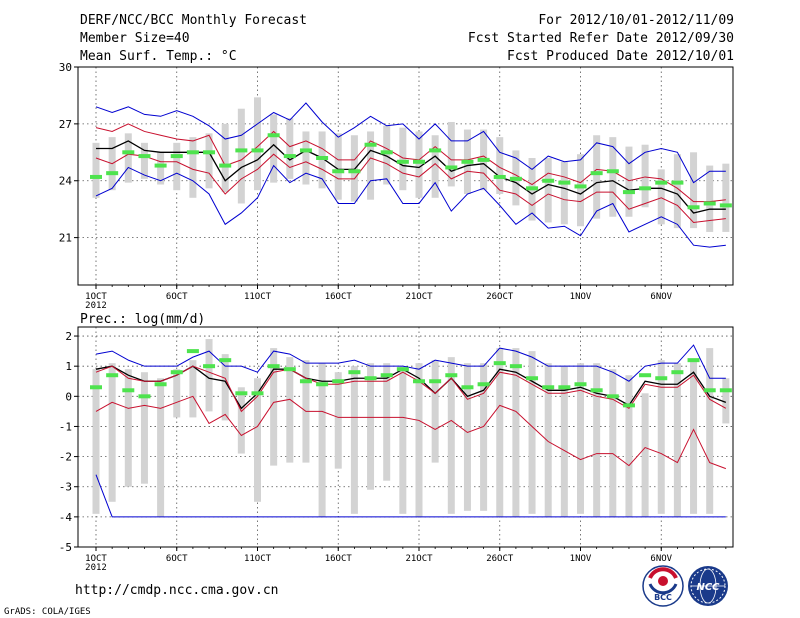 The width and height of the screenshot is (800, 618). What do you see at coordinates (410, 188) in the screenshot?
I see `temp-line-lower` at bounding box center [410, 188].